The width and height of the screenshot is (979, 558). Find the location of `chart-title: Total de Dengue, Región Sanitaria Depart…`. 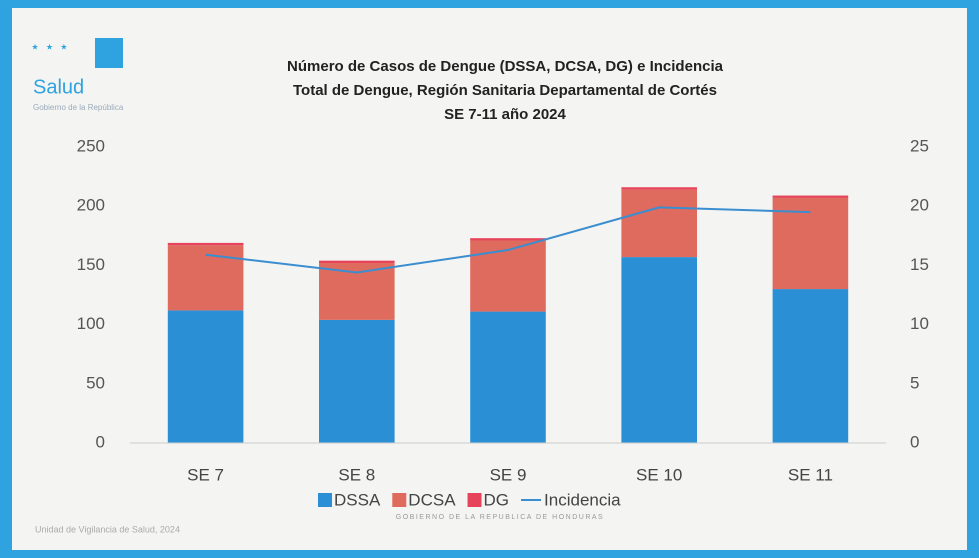

chart-title: Total de Dengue, Región Sanitaria Depart… is located at coordinates (505, 90).